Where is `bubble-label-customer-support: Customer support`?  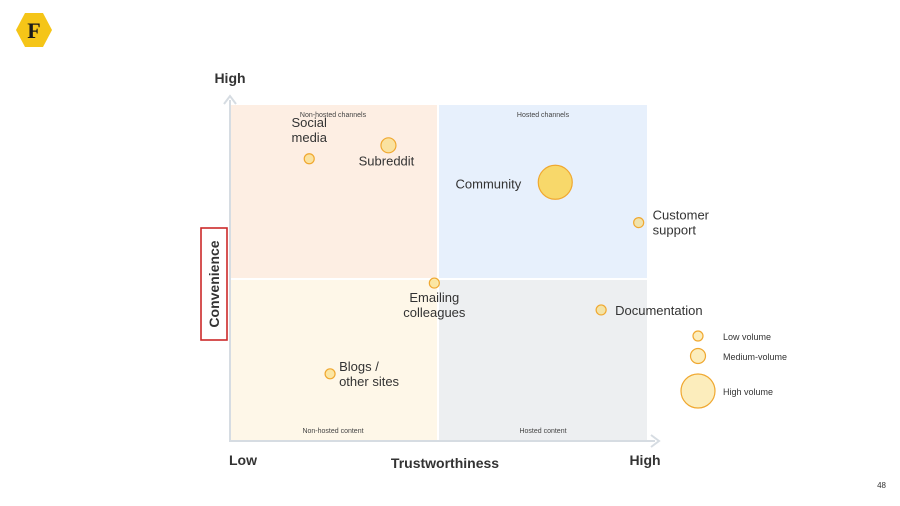
bubble-label-customer-support: Customer support is located at coordinates (681, 223).